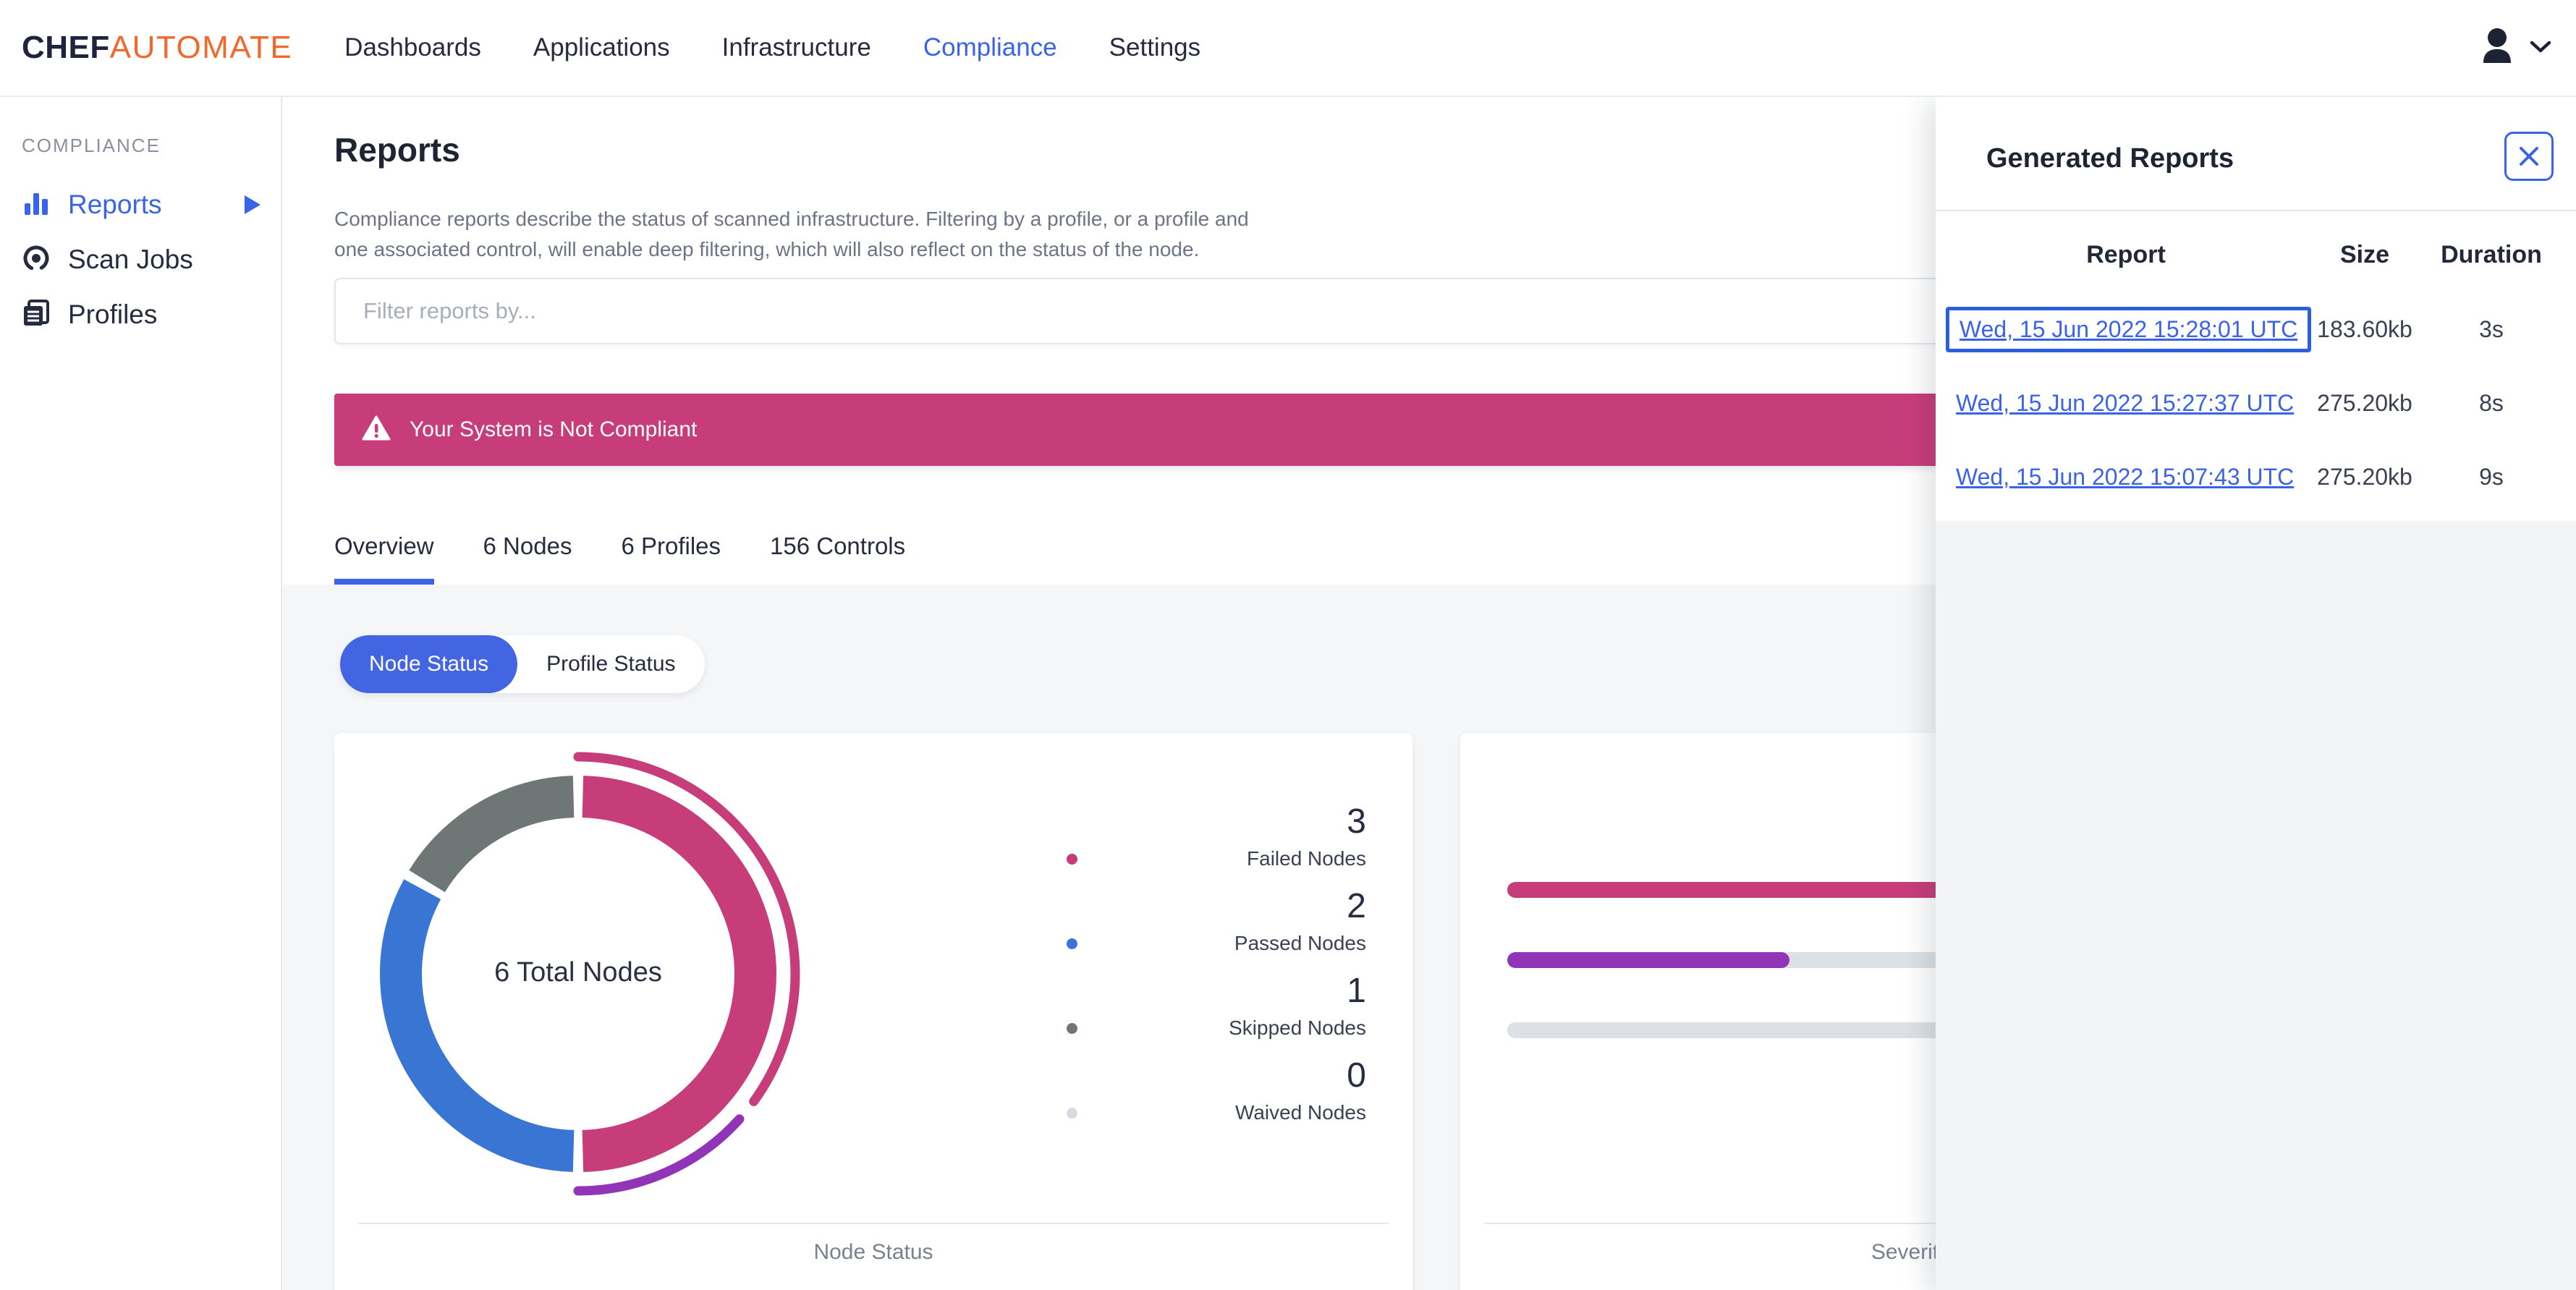 The width and height of the screenshot is (2576, 1290). I want to click on page-title: Reports, so click(397, 150).